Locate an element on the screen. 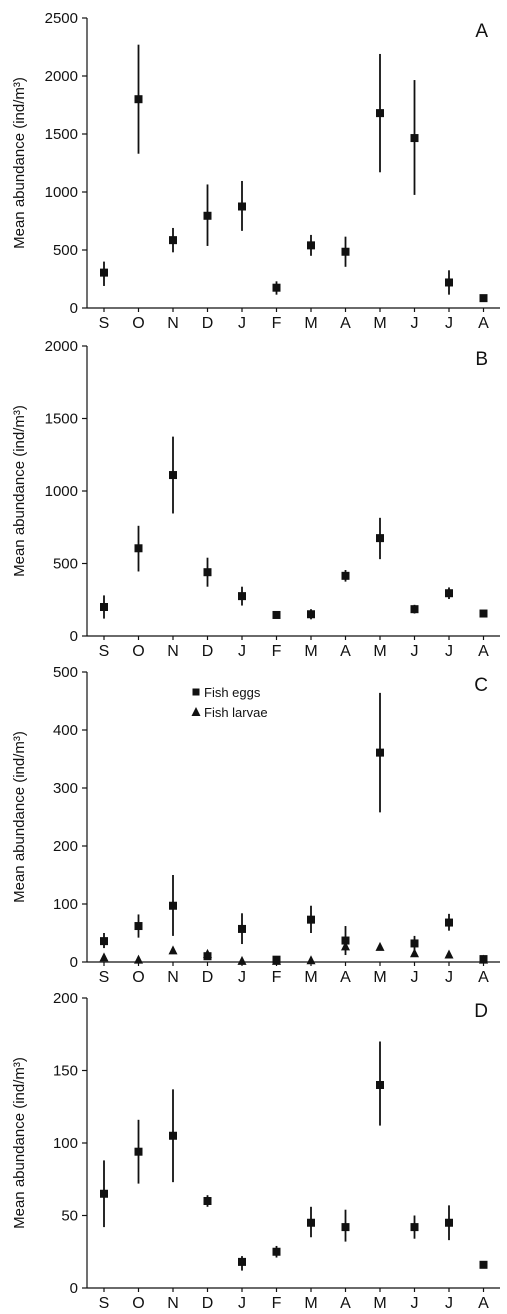  panel-label: B is located at coordinates (481, 359).